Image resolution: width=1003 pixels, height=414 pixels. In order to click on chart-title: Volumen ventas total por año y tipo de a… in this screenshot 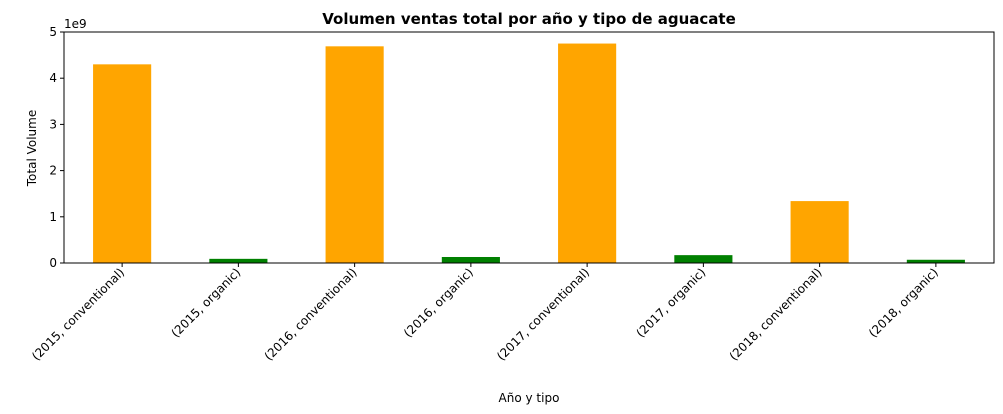, I will do `click(529, 19)`.